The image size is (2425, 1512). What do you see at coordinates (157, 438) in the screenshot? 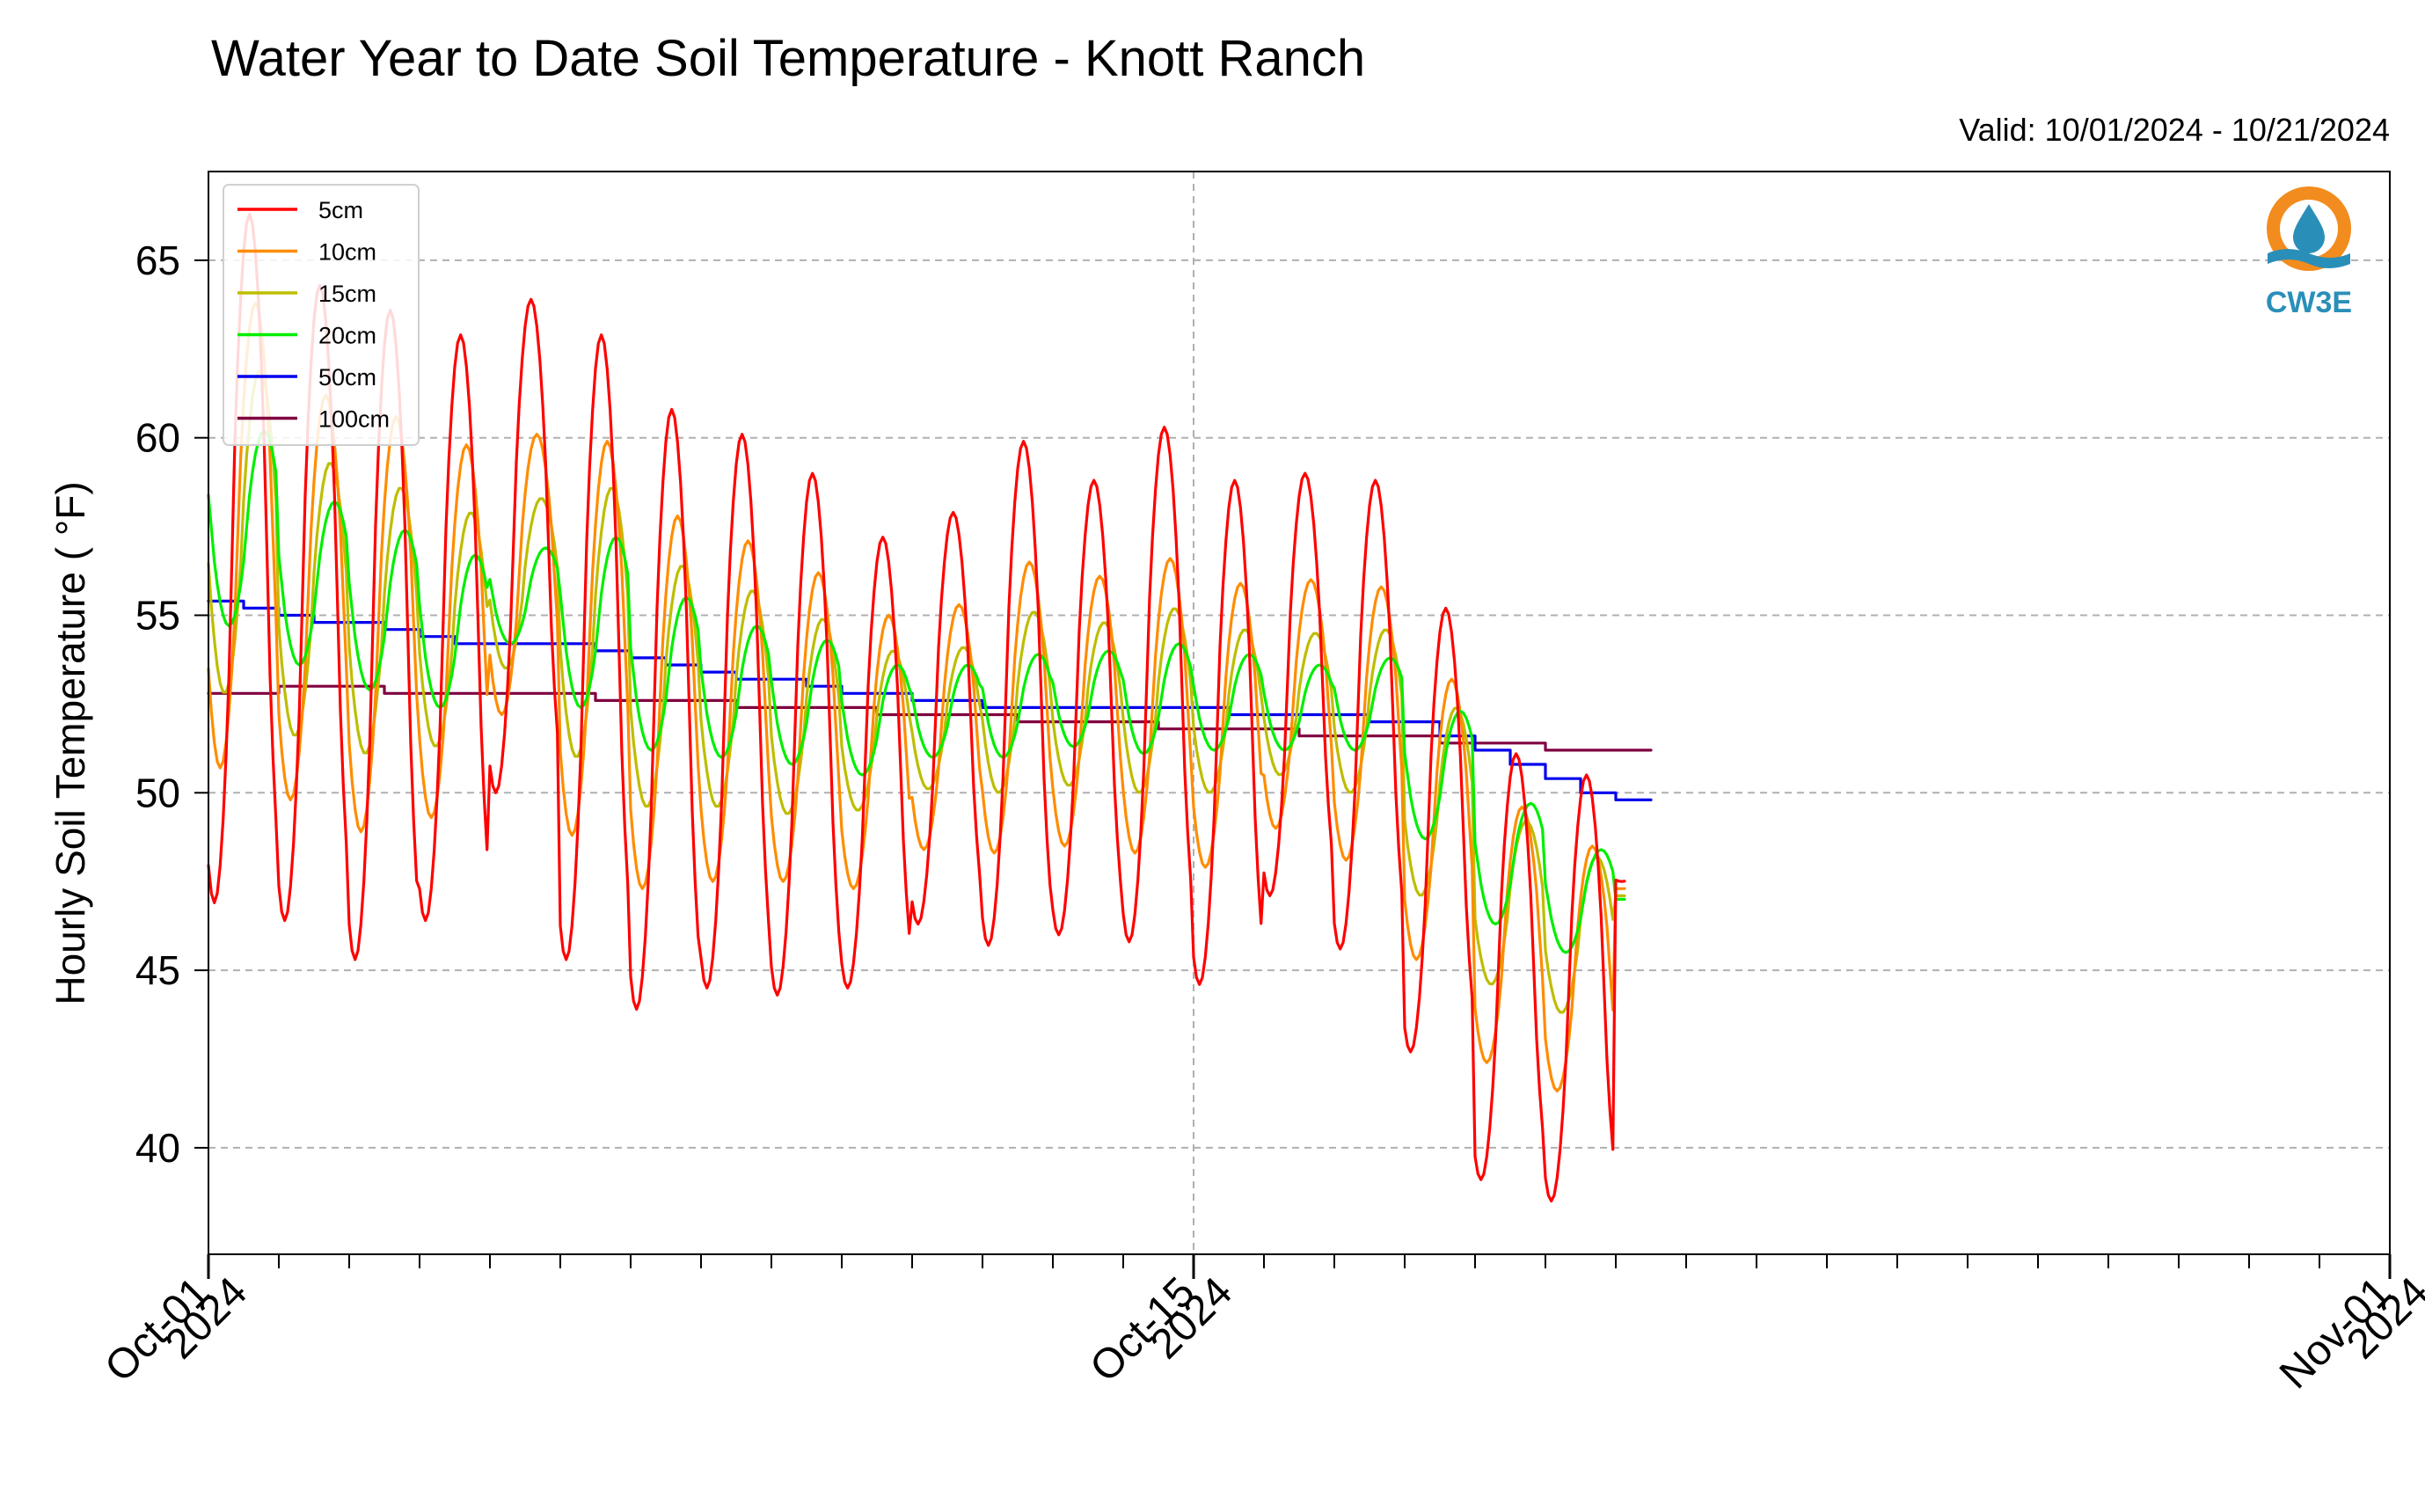
I see `y-tick-label: 60` at bounding box center [157, 438].